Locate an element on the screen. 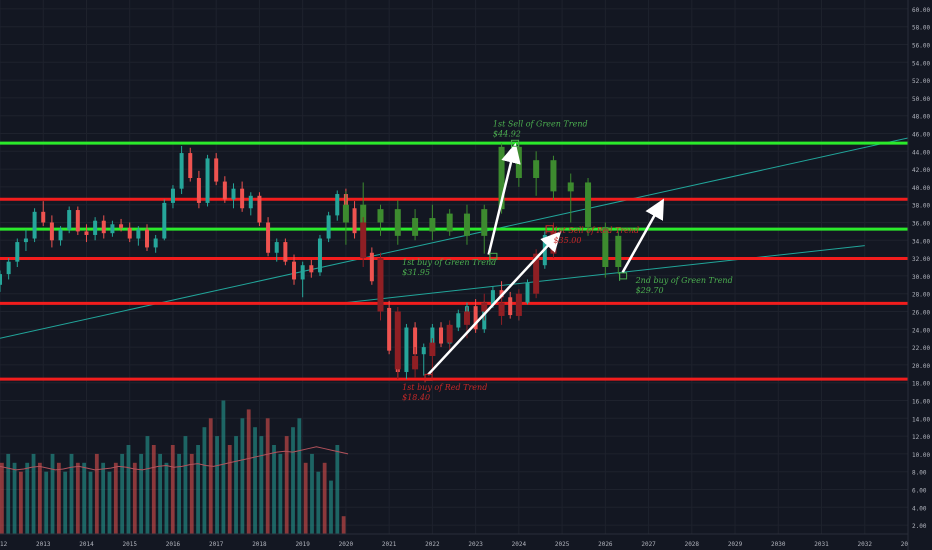  annotation-text: 1st Sell of Green Trend is located at coordinates (540, 123).